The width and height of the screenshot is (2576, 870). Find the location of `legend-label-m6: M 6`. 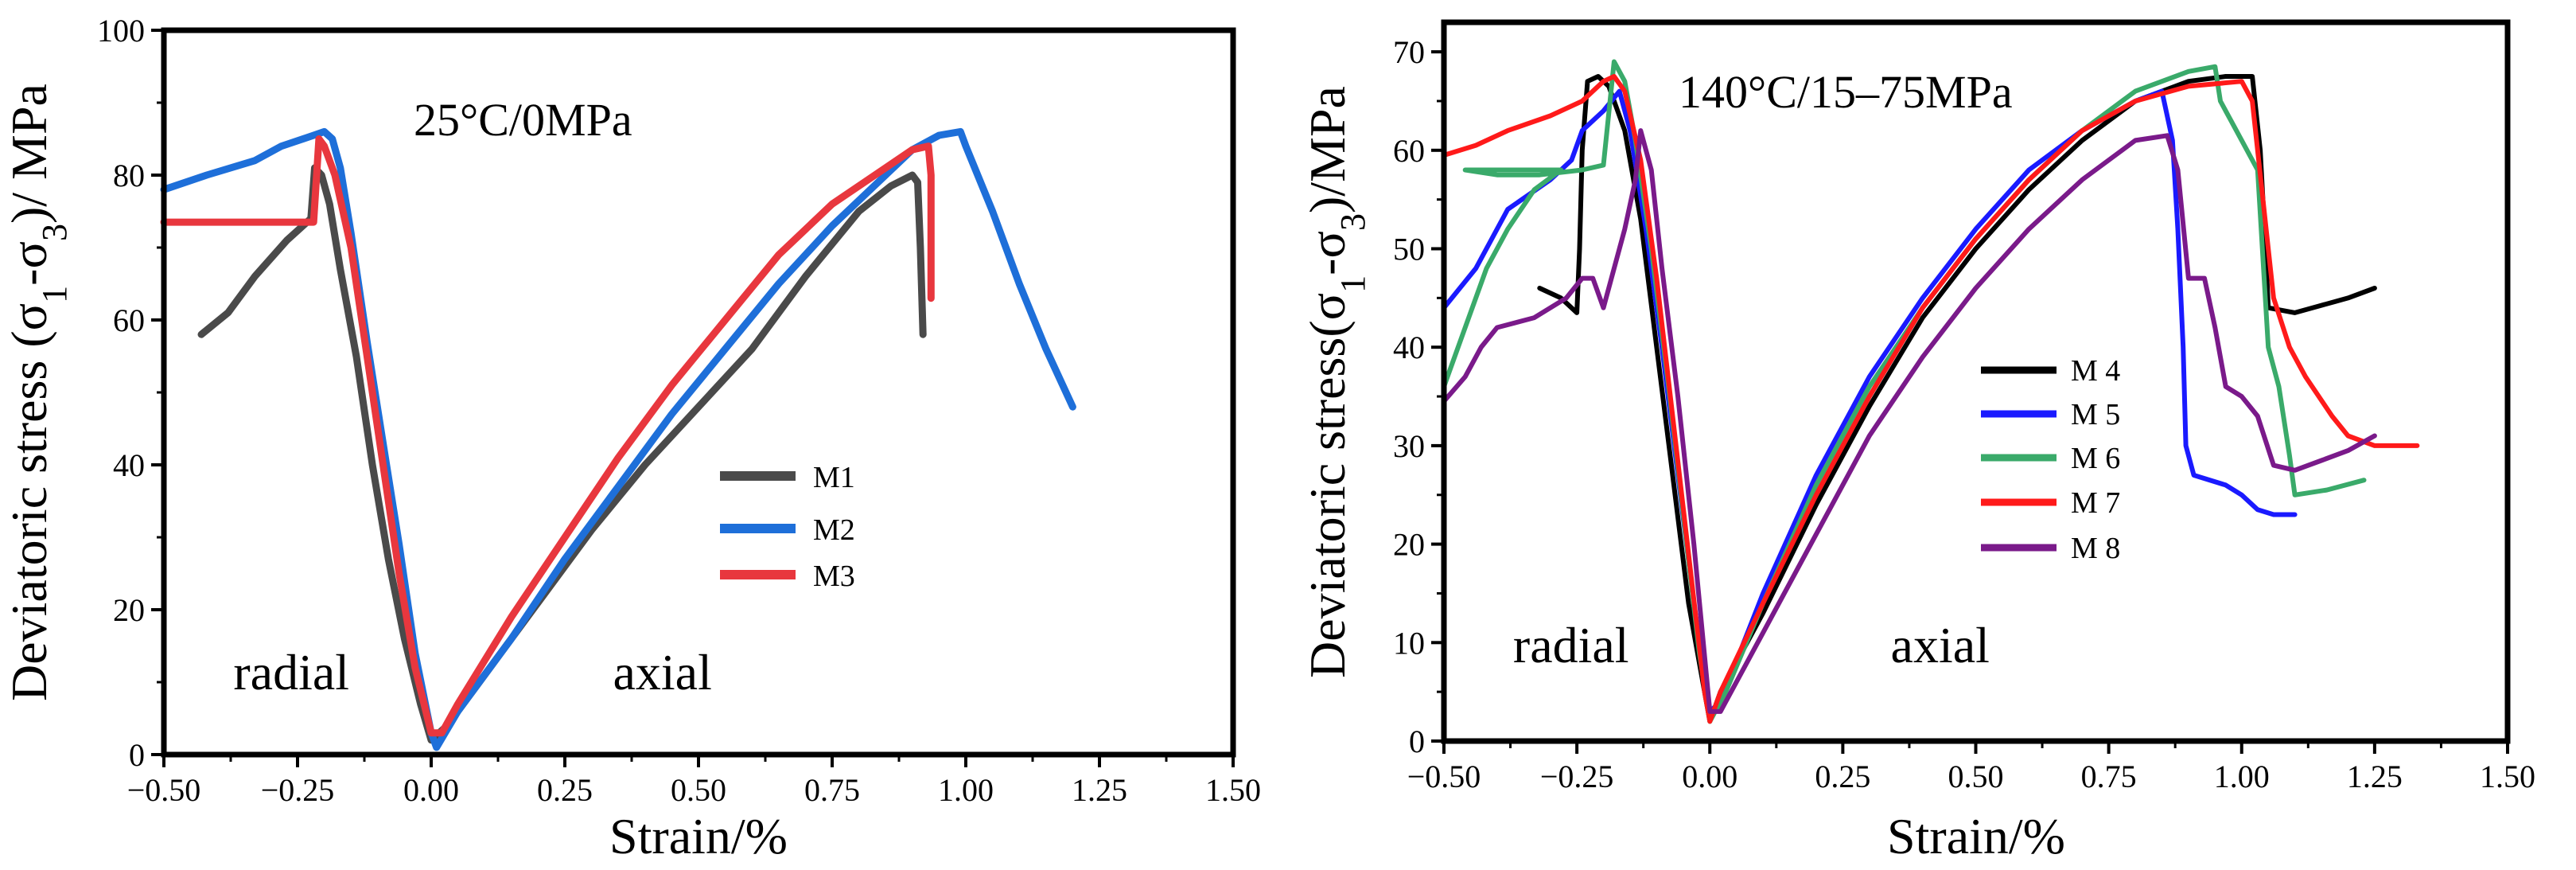

legend-label-m6: M 6 is located at coordinates (2096, 458).